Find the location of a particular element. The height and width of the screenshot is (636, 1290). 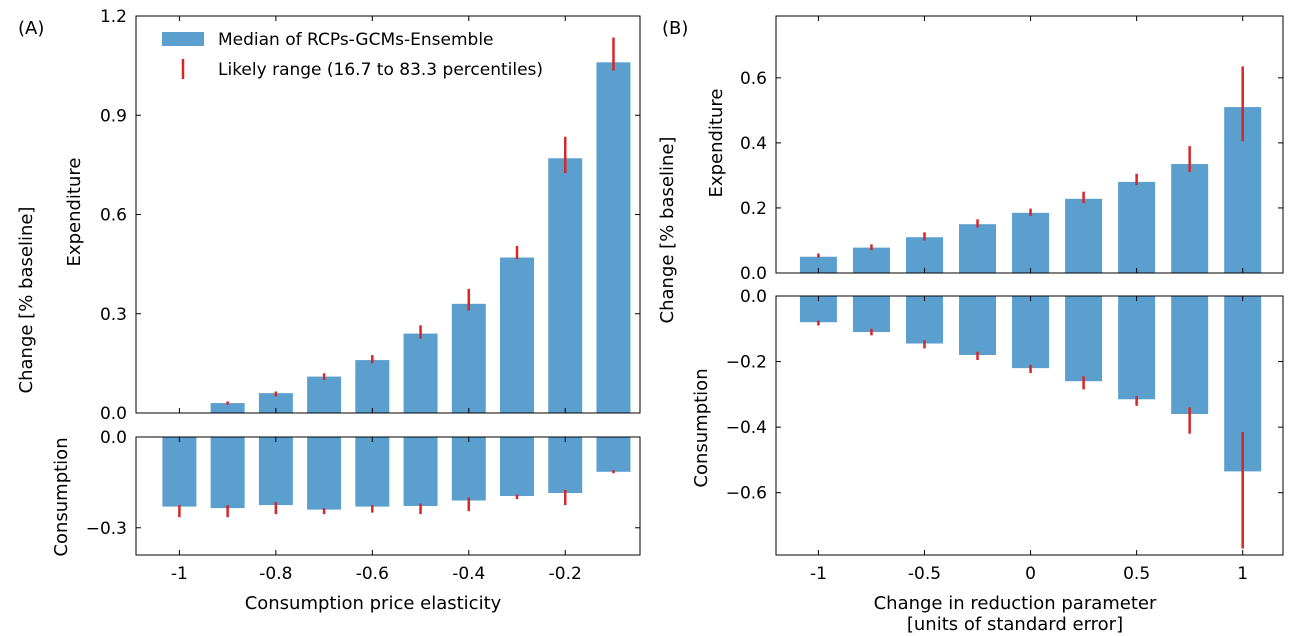

p1-s1-xtick-label-1: -0.5 is located at coordinates (924, 574).